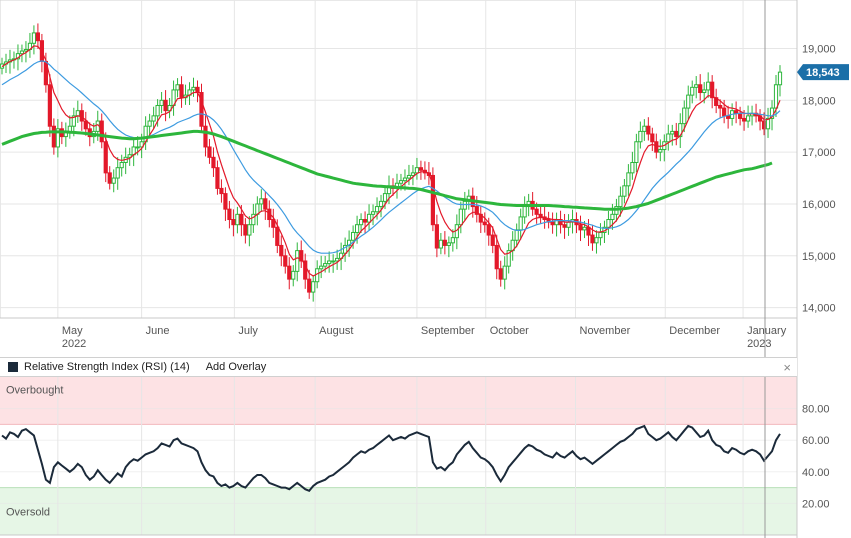 Image resolution: width=851 pixels, height=538 pixels. What do you see at coordinates (34, 391) in the screenshot?
I see `overbought-label: Overbought` at bounding box center [34, 391].